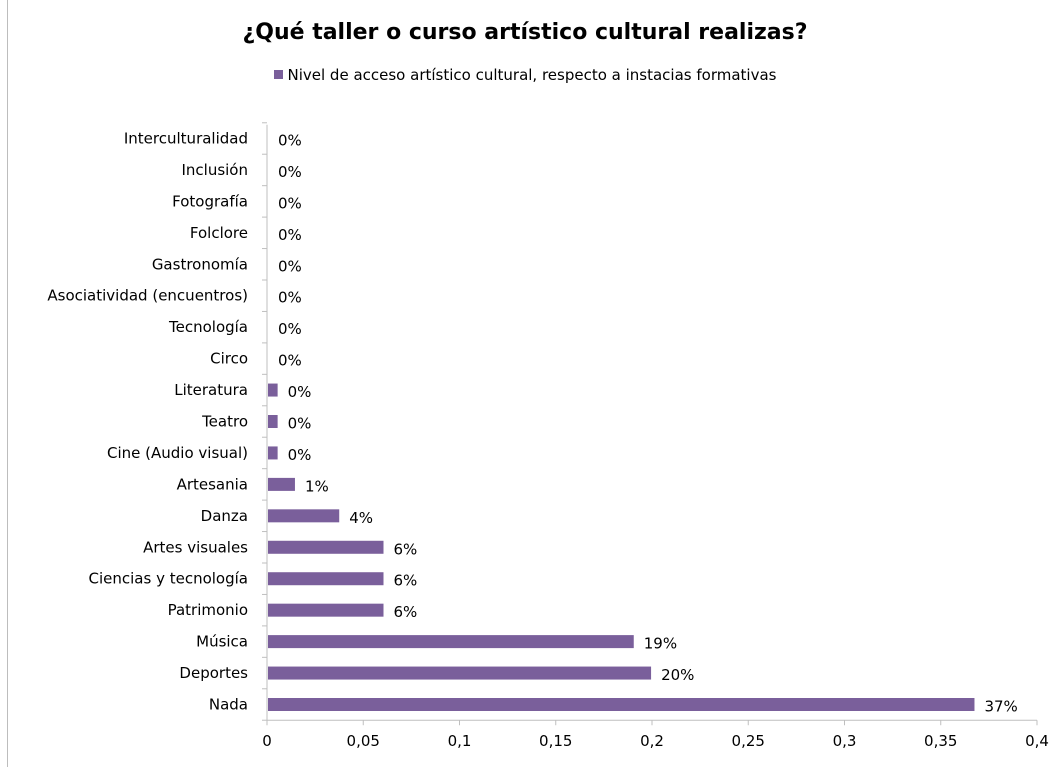 The image size is (1050, 767). I want to click on category-label: Asociatividad (encuentros), so click(147, 296).